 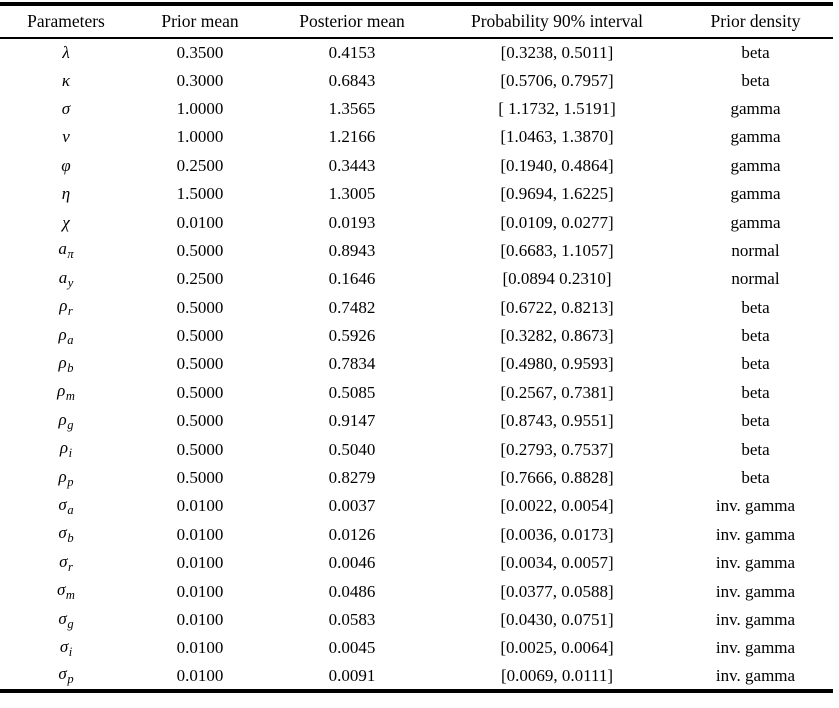 I want to click on parameter-symbol-cell: σi, so click(x=66, y=648).